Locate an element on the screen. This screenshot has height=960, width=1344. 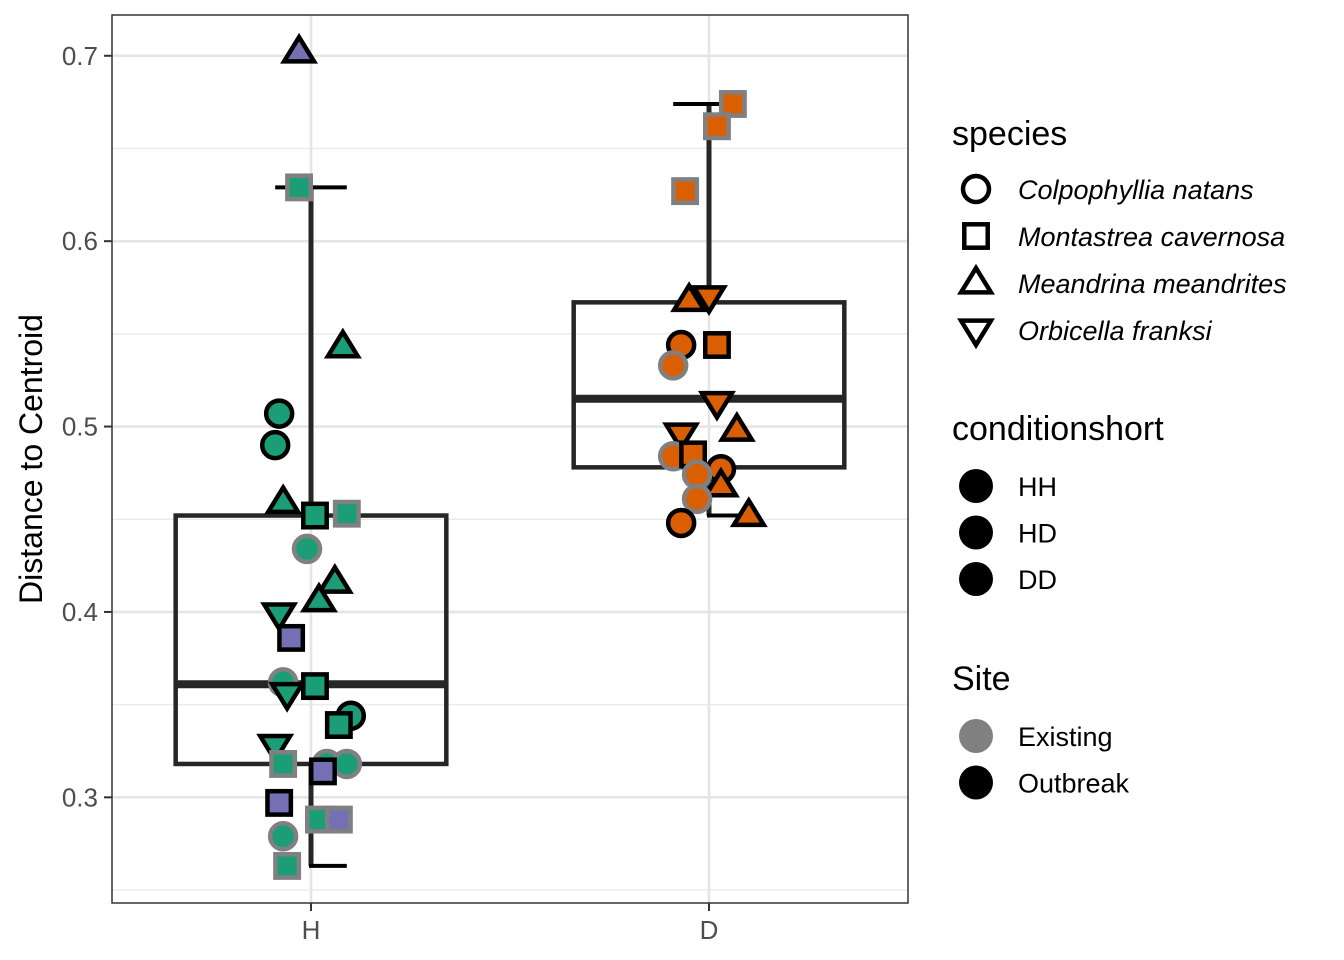
legend-label: Colpophyllia natans is located at coordinates (1136, 190).